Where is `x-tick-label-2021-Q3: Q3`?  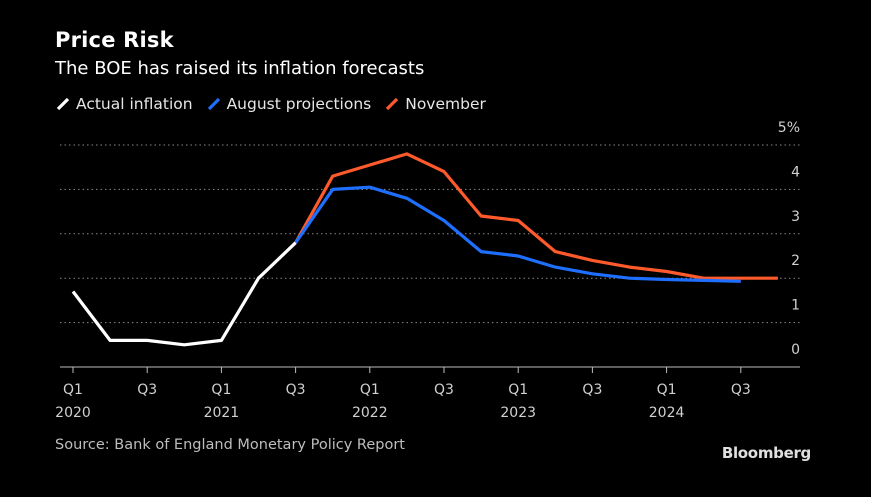 x-tick-label-2021-Q3: Q3 is located at coordinates (296, 390).